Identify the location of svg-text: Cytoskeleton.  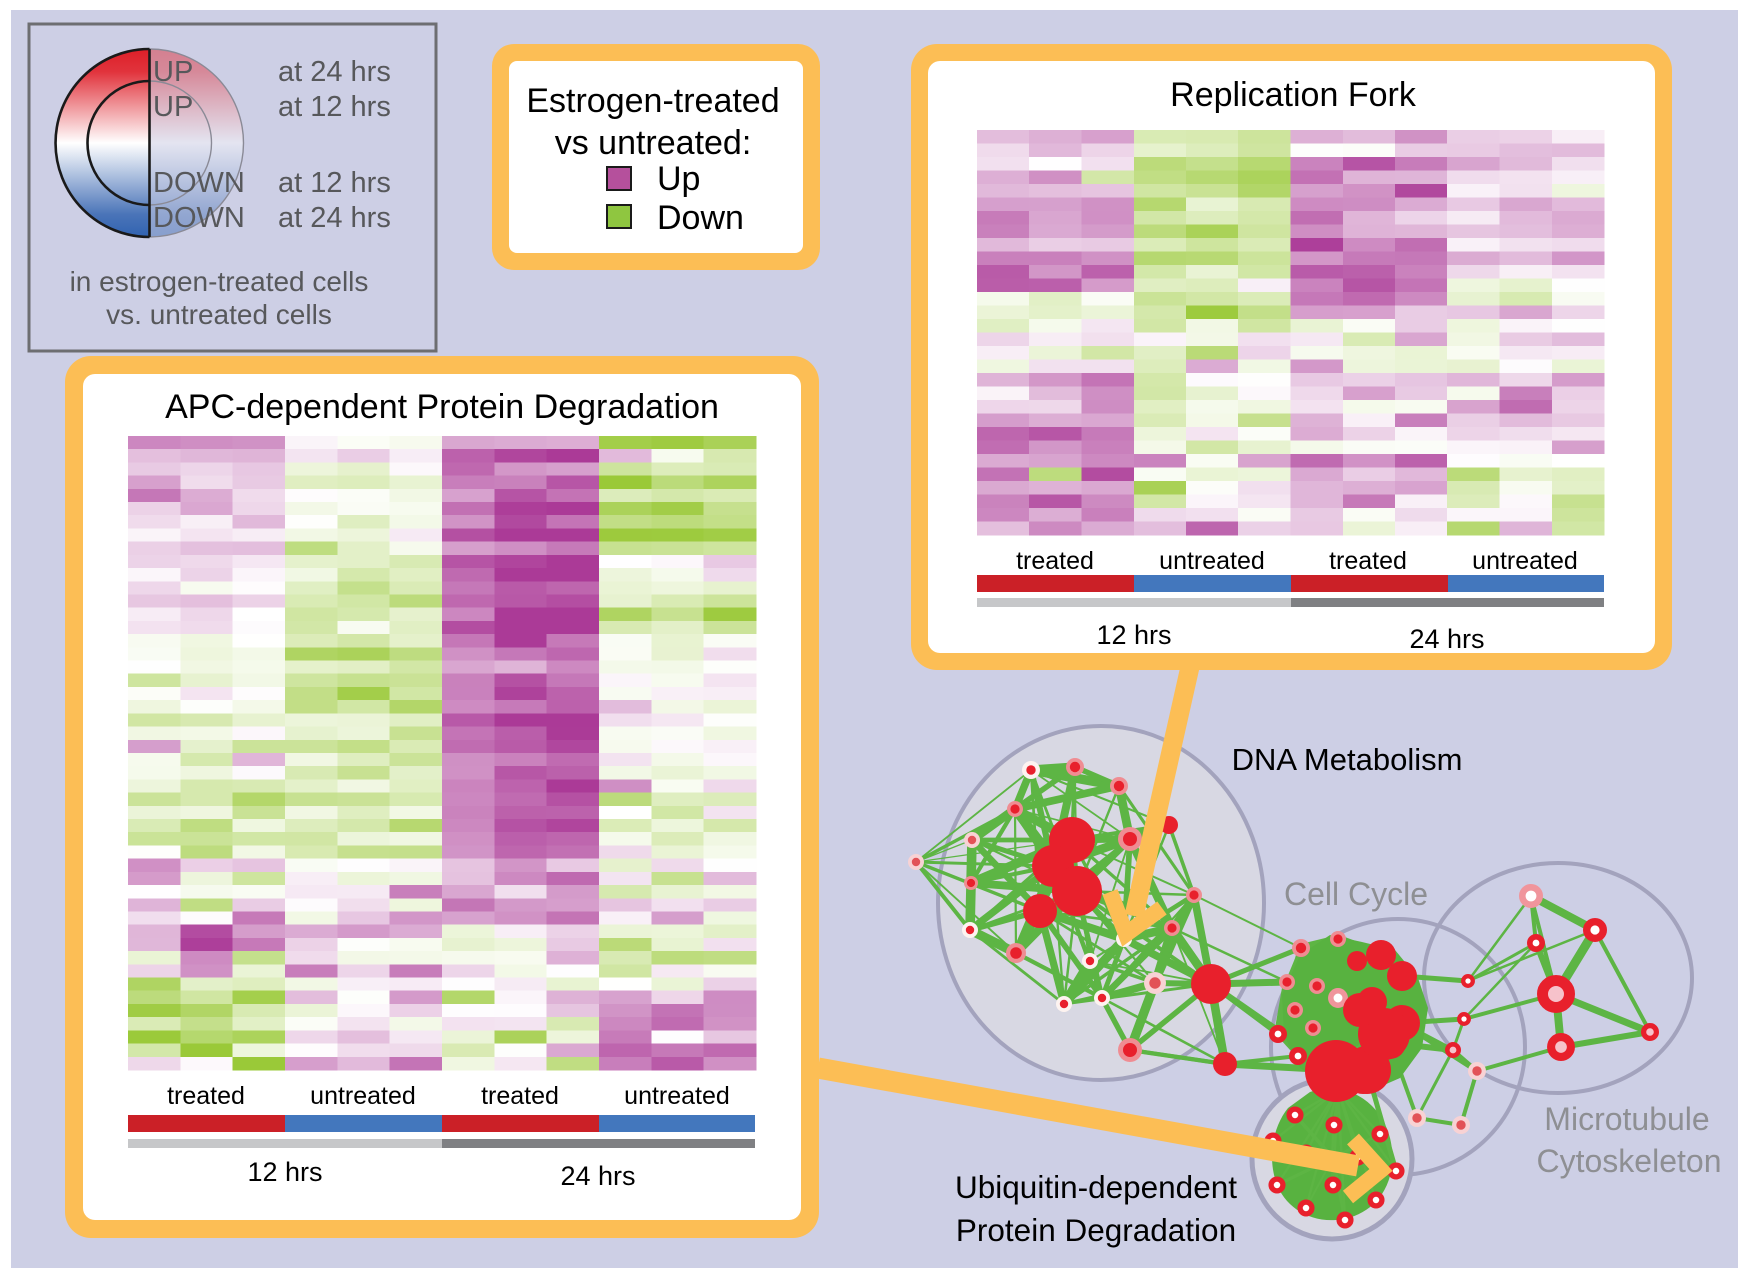
(1629, 1161).